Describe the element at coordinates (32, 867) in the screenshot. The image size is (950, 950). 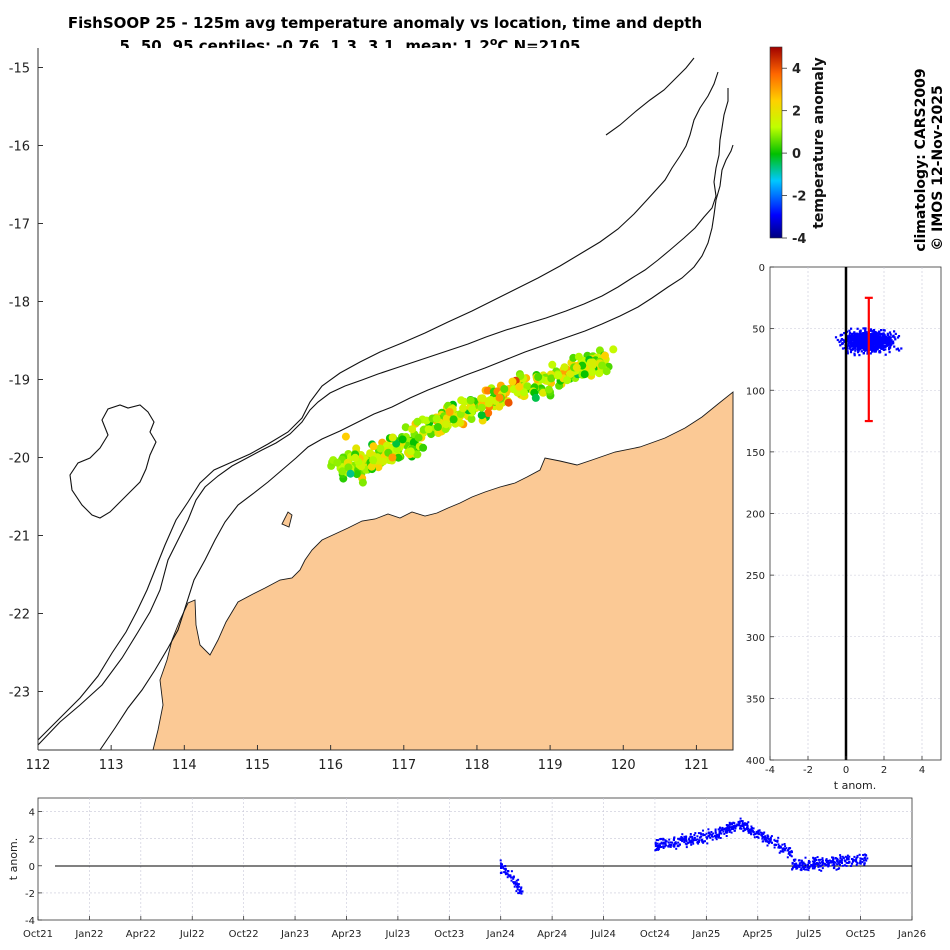
I see `timeseries-y-tick-label: 0` at that location.